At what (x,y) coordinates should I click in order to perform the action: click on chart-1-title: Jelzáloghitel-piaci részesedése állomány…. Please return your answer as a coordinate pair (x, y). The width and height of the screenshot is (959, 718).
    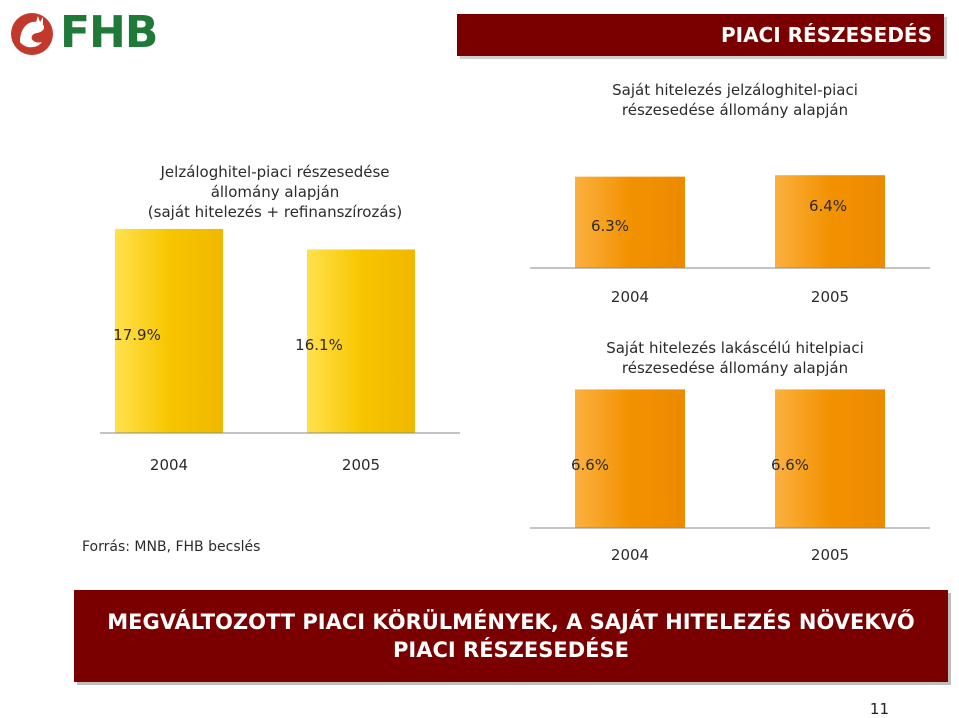
    Looking at the image, I should click on (275, 192).